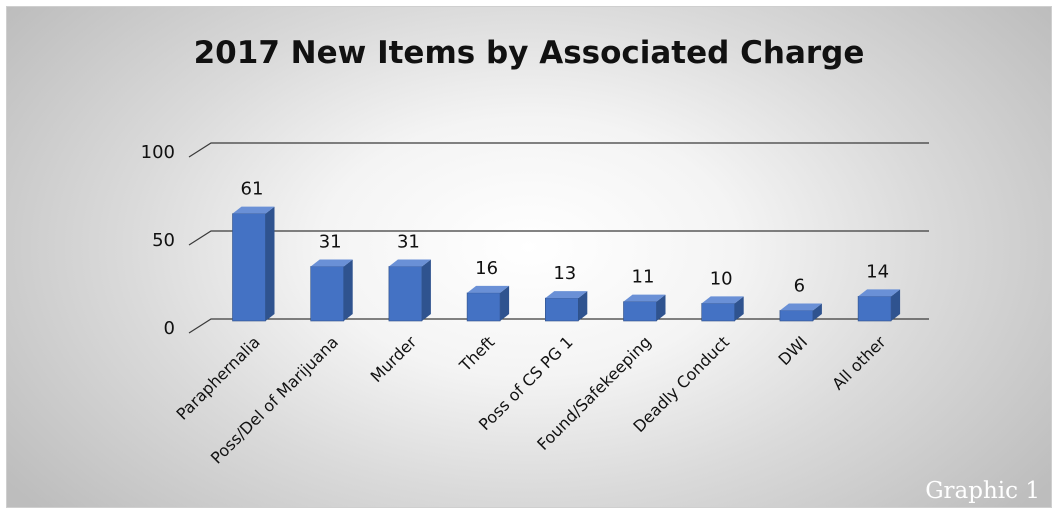 The height and width of the screenshot is (514, 1058). Describe the element at coordinates (476, 353) in the screenshot. I see `category-label: Theft` at that location.